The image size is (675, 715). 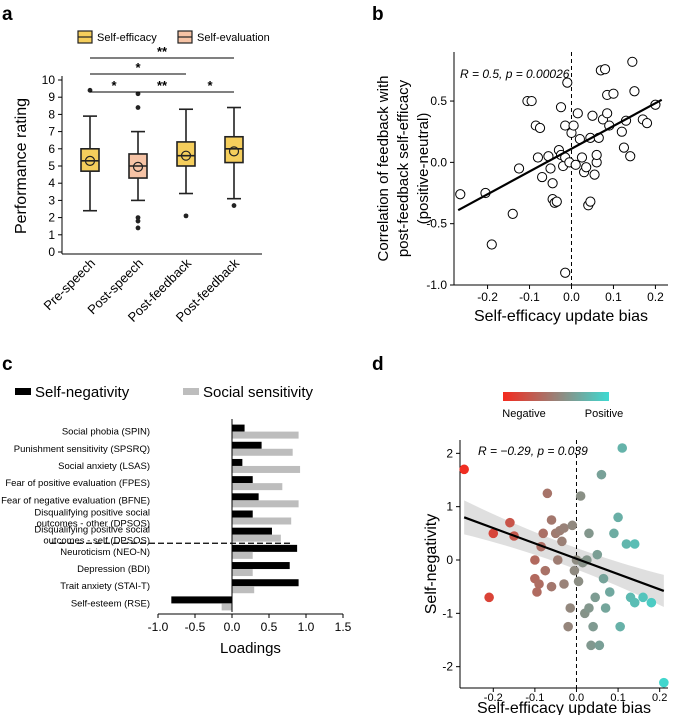 I want to click on category-label-line: Disqualifying positive social, so click(x=92, y=513).